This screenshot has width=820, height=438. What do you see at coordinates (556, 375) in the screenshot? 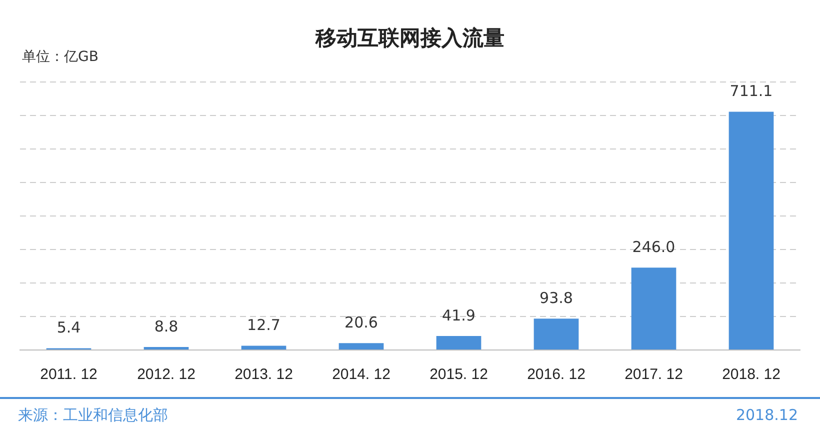
I see `x-tick-label: 2016. 12` at bounding box center [556, 375].